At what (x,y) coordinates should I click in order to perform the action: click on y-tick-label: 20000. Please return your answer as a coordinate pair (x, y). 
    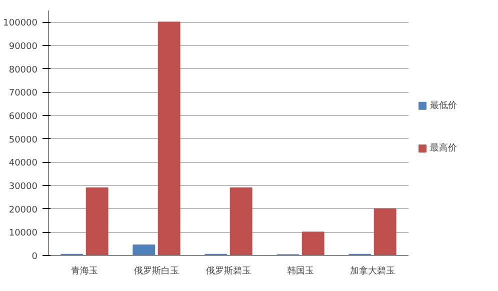
    Looking at the image, I should click on (23, 210).